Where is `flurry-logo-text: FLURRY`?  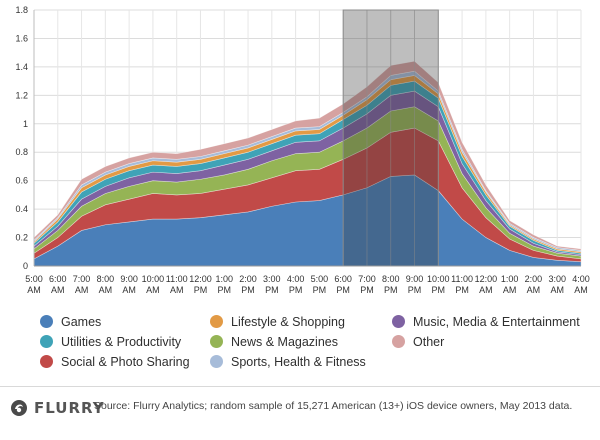 flurry-logo-text: FLURRY is located at coordinates (69, 408).